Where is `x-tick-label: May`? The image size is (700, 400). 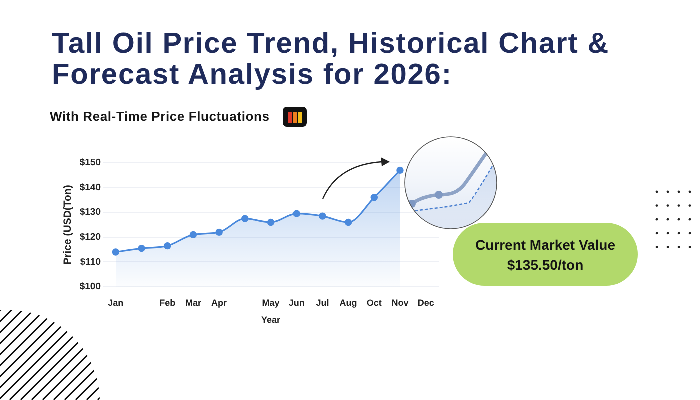
x-tick-label: May is located at coordinates (271, 303).